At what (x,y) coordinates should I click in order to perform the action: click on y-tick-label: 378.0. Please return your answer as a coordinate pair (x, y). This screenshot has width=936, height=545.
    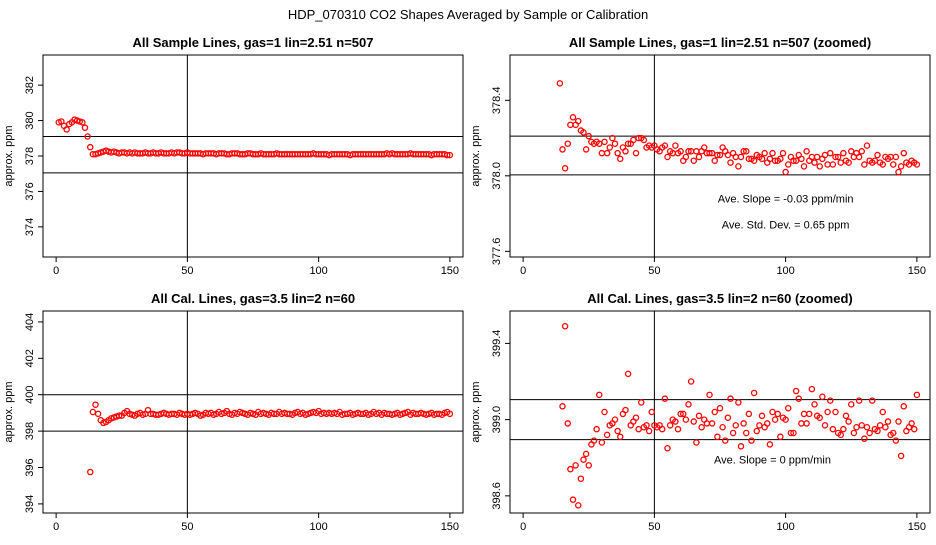
    Looking at the image, I should click on (497, 176).